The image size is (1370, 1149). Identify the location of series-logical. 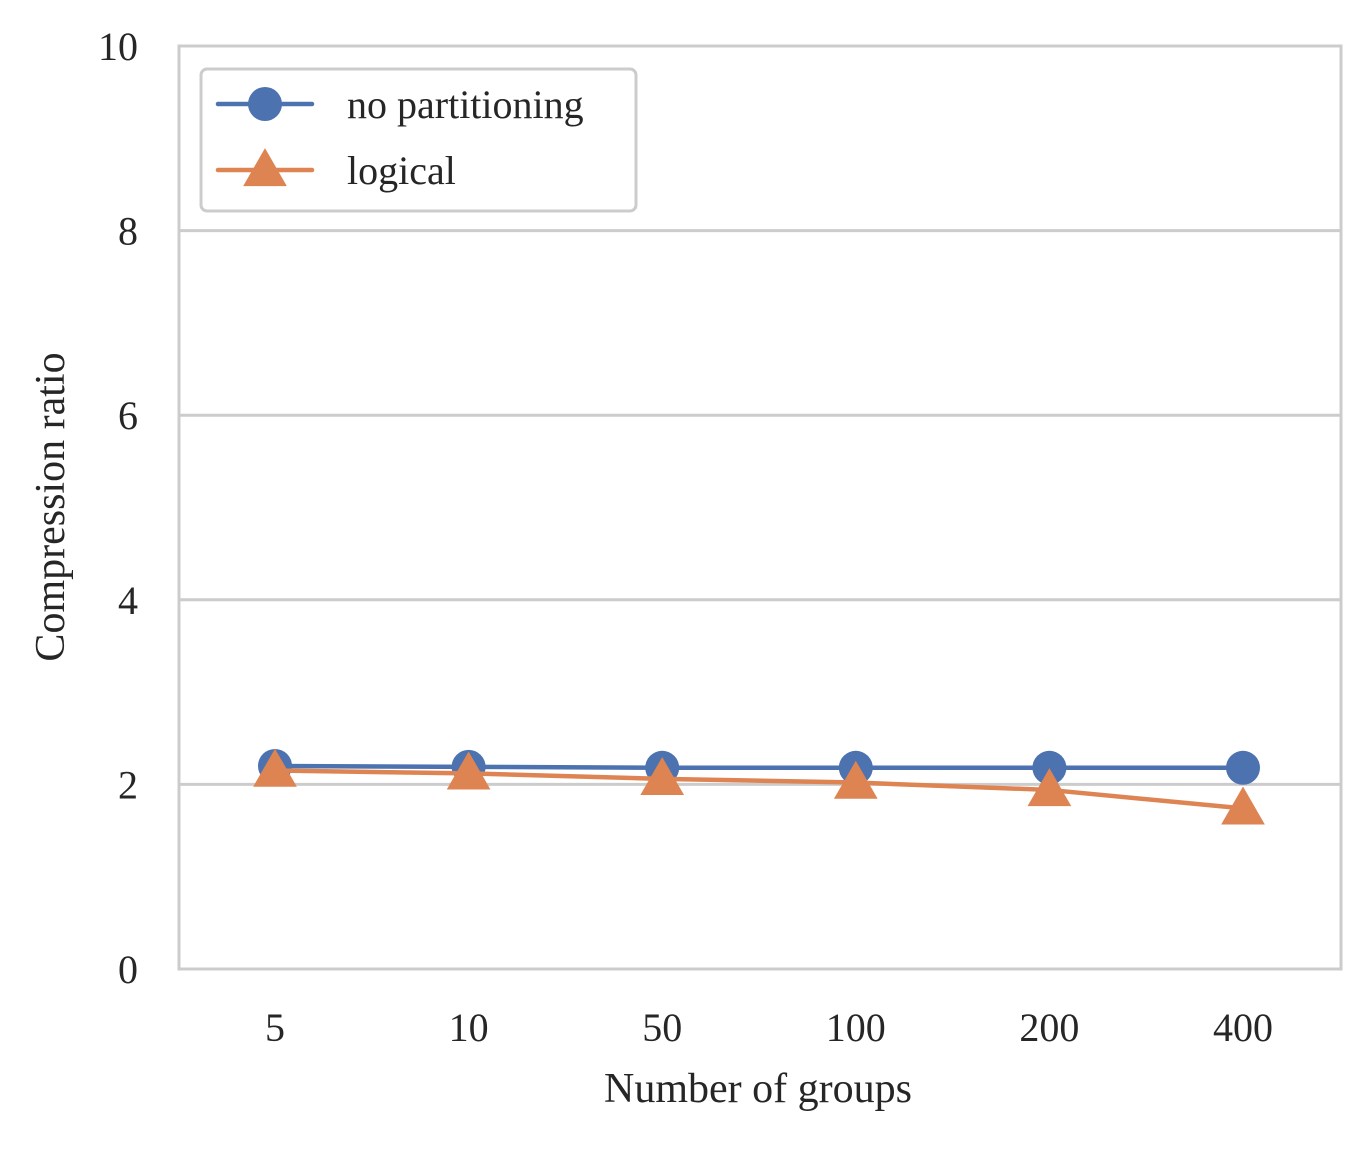
(759, 786).